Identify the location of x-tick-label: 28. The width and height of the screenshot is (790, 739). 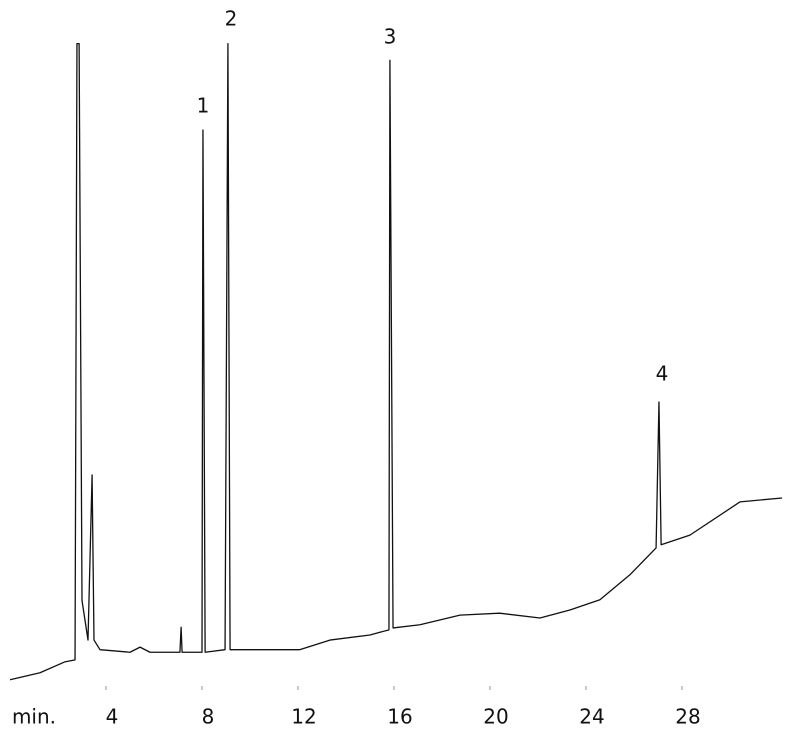
(687, 717).